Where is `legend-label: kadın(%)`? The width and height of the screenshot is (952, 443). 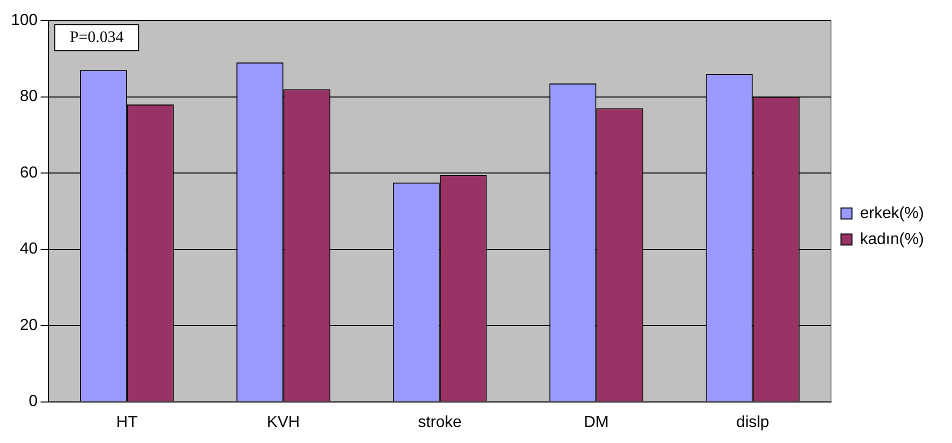
legend-label: kadın(%) is located at coordinates (892, 239).